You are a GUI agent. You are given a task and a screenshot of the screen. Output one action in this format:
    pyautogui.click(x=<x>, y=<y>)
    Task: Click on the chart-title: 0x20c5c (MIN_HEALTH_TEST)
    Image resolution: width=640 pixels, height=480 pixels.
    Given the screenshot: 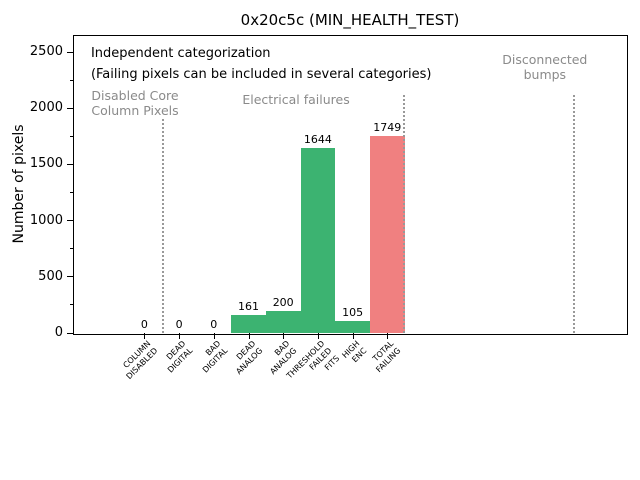 What is the action you would take?
    pyautogui.click(x=350, y=20)
    